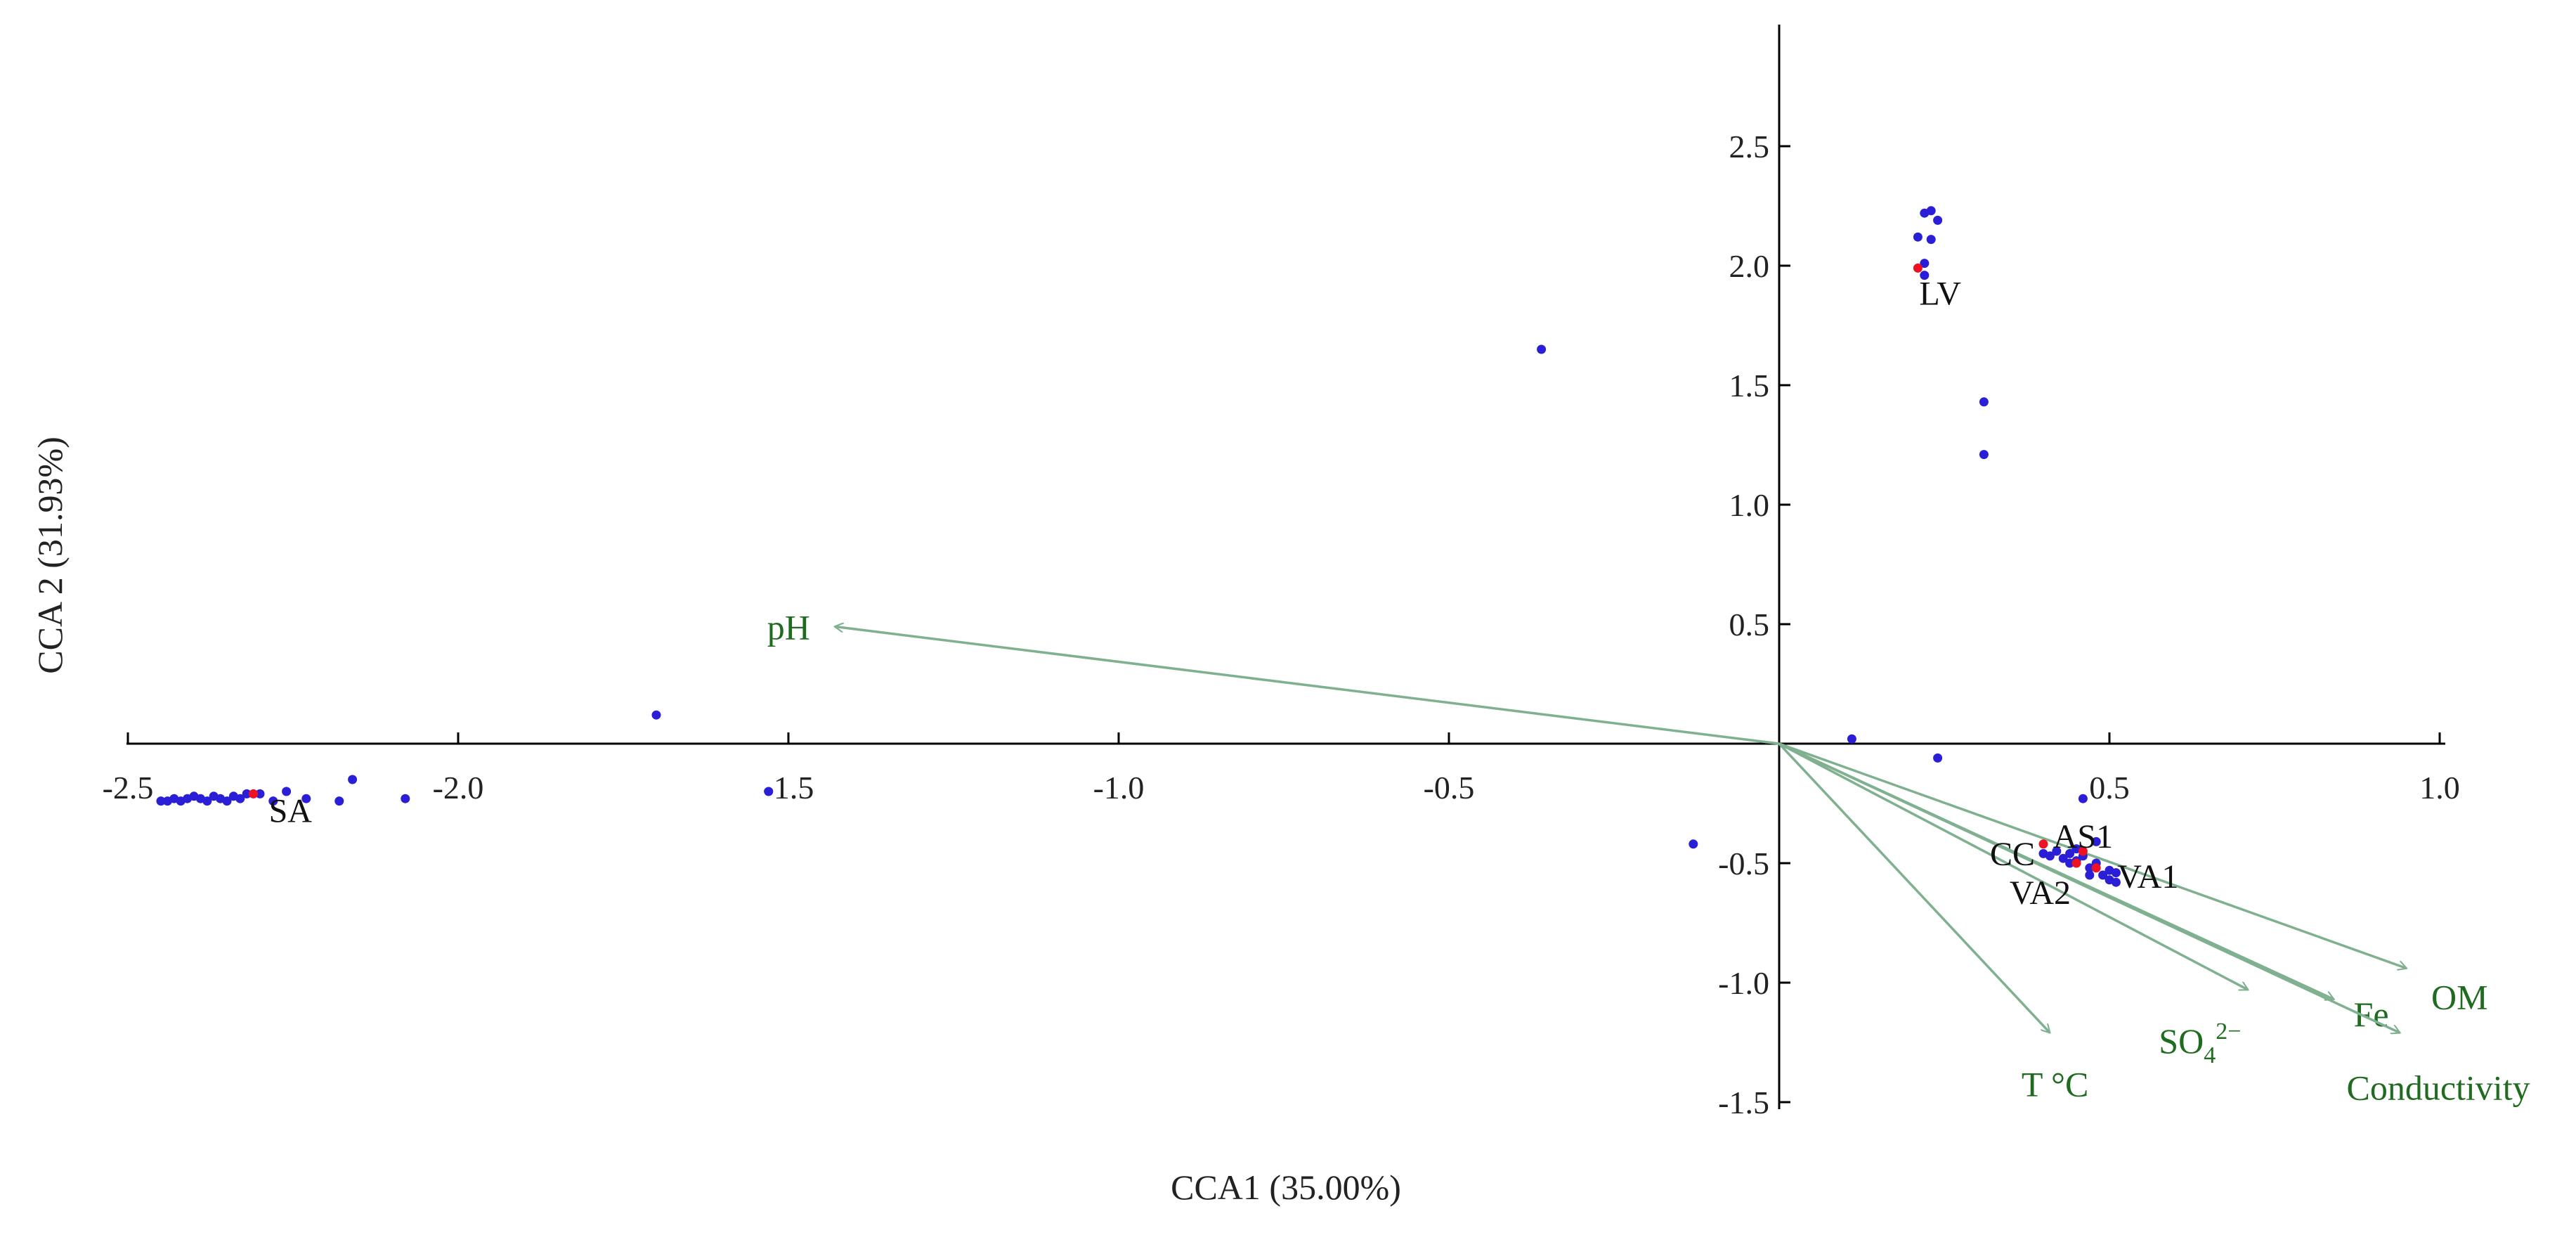 This screenshot has width=2576, height=1235. What do you see at coordinates (2043, 844) in the screenshot?
I see `site-point-cc` at bounding box center [2043, 844].